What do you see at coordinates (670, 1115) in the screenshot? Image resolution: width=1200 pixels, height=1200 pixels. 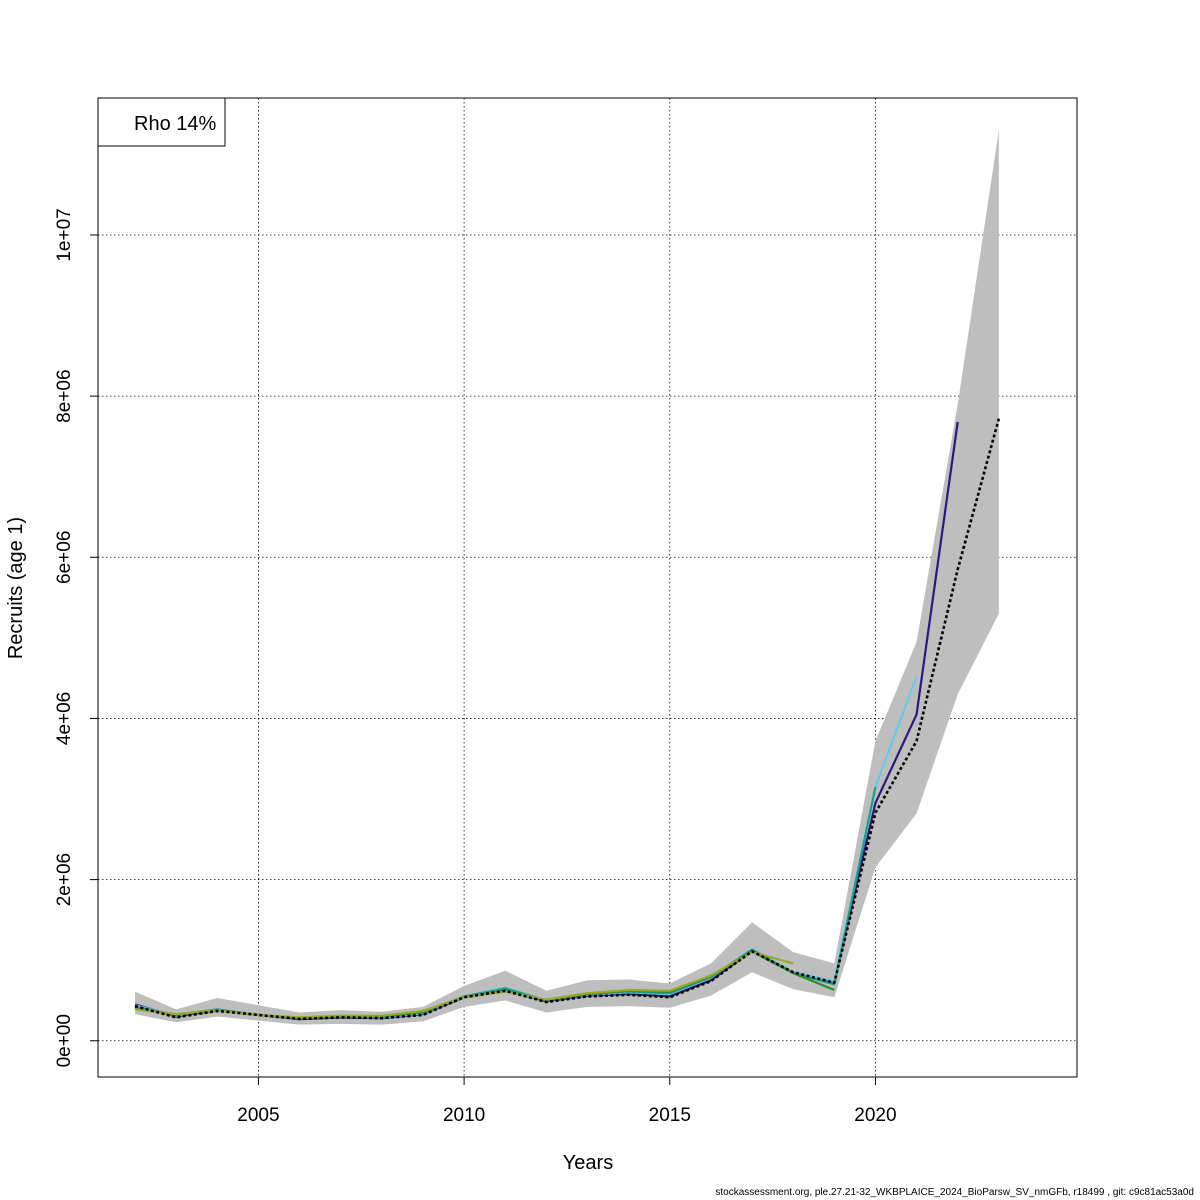 I see `x-tick-label: 2015` at bounding box center [670, 1115].